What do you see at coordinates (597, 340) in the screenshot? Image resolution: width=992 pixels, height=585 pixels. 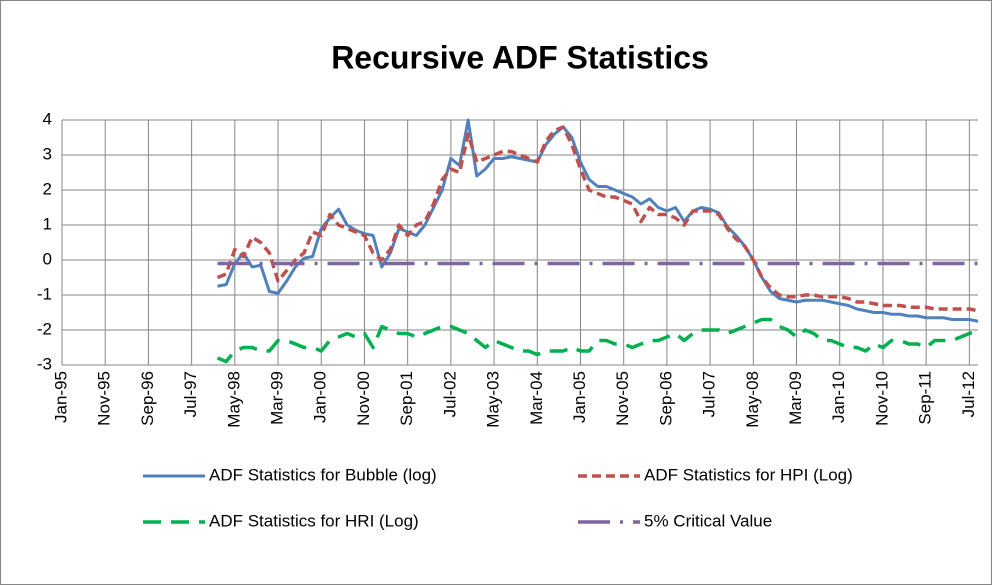 I see `series-line` at bounding box center [597, 340].